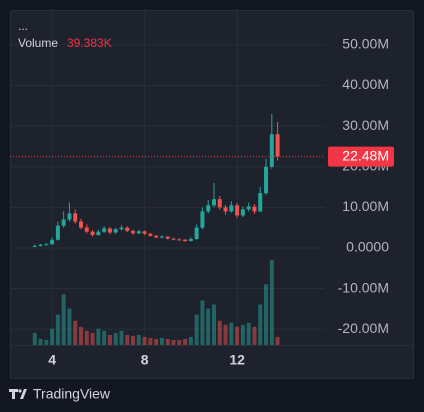 The width and height of the screenshot is (424, 412). Describe the element at coordinates (367, 247) in the screenshot. I see `y-tick-label: 0.0000` at that location.